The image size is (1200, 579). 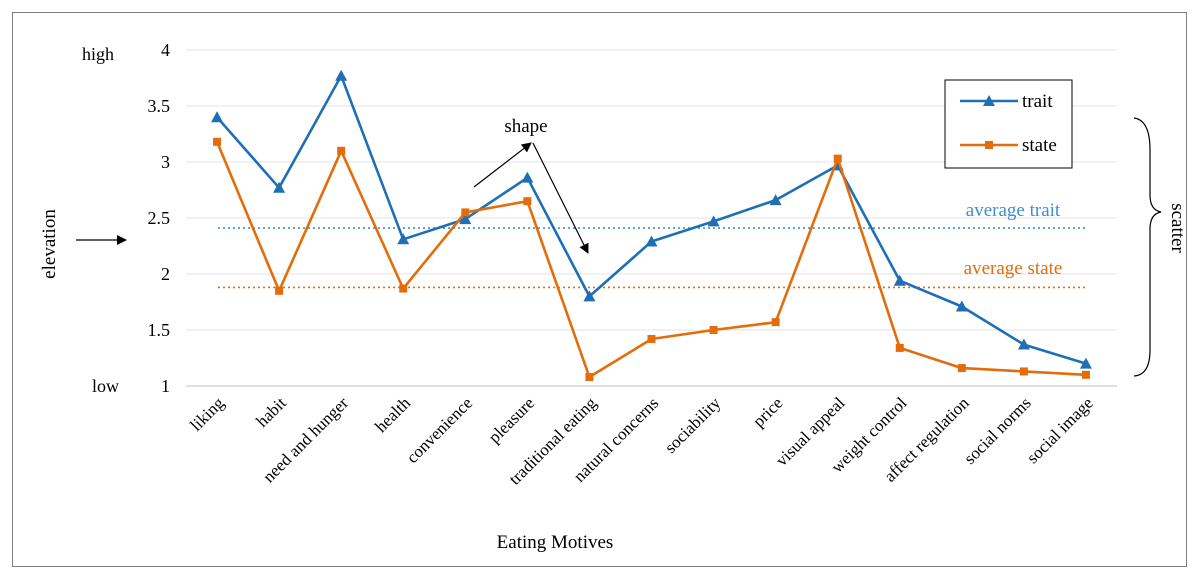 What do you see at coordinates (511, 419) in the screenshot?
I see `x-tick-label: pleasure` at bounding box center [511, 419].